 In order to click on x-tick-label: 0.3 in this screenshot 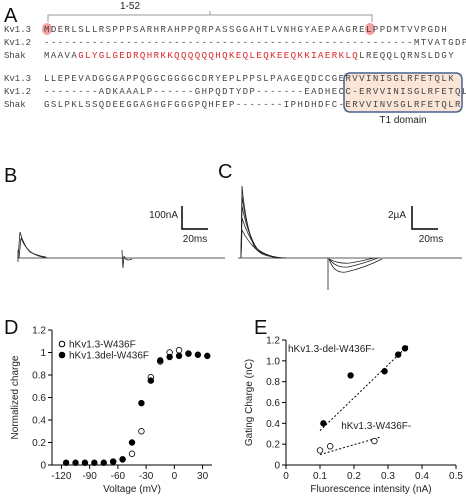, I will do `click(388, 476)`.